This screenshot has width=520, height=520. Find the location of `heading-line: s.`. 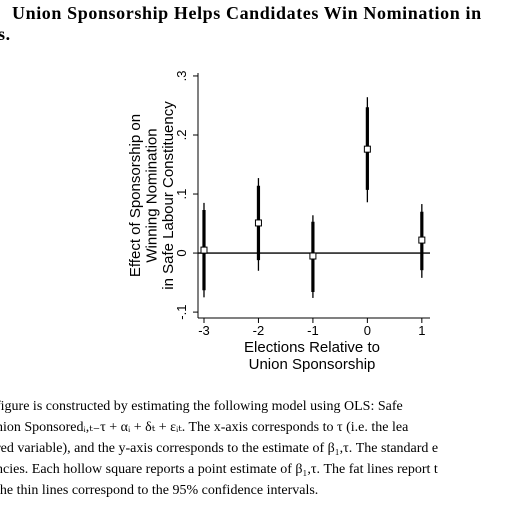

heading-line: s. is located at coordinates (5, 34).